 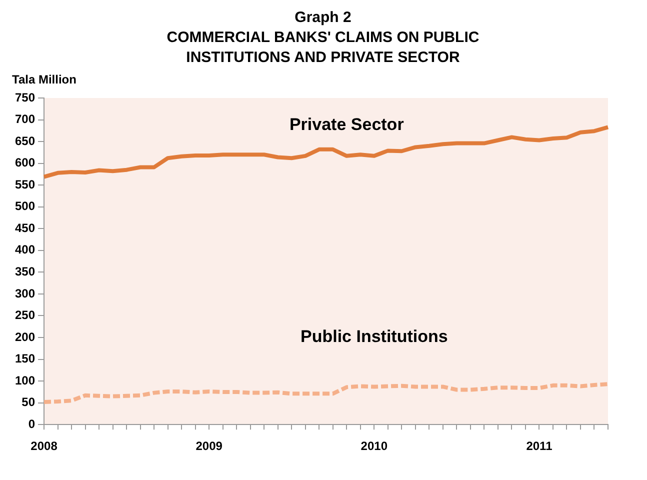 What do you see at coordinates (25, 271) in the screenshot?
I see `y-tick-label: 350` at bounding box center [25, 271].